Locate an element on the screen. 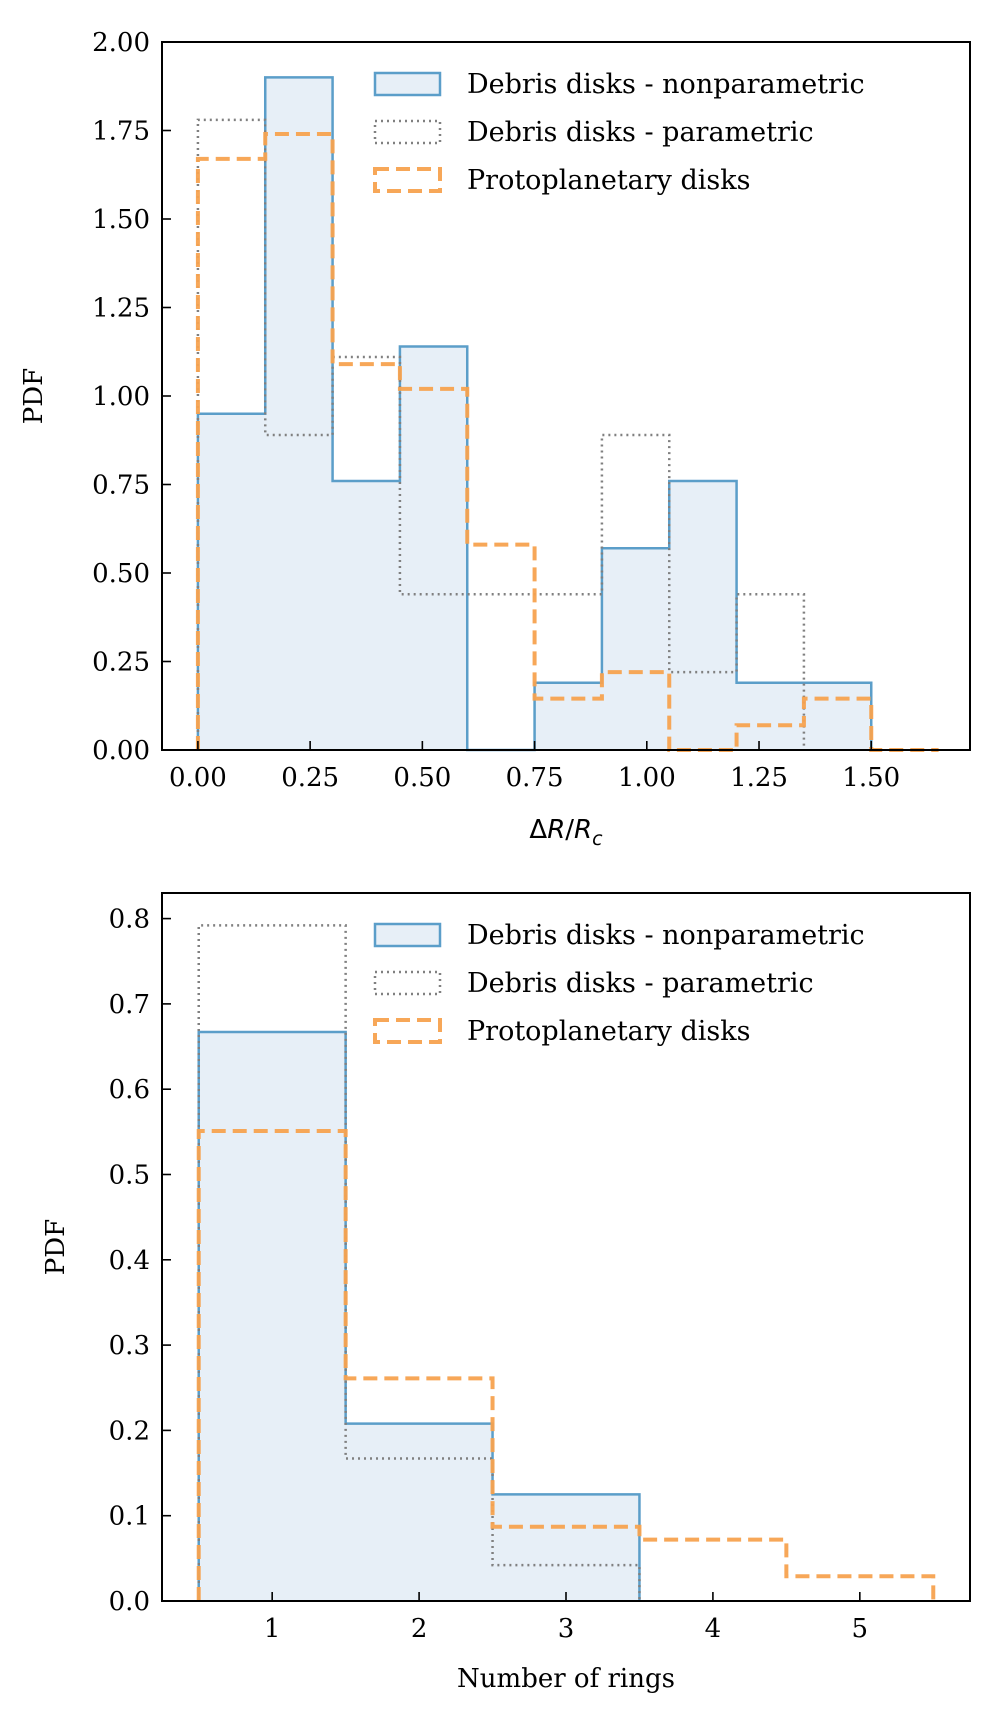 The image size is (998, 1722). y-tick-label: 2.00 is located at coordinates (121, 43).